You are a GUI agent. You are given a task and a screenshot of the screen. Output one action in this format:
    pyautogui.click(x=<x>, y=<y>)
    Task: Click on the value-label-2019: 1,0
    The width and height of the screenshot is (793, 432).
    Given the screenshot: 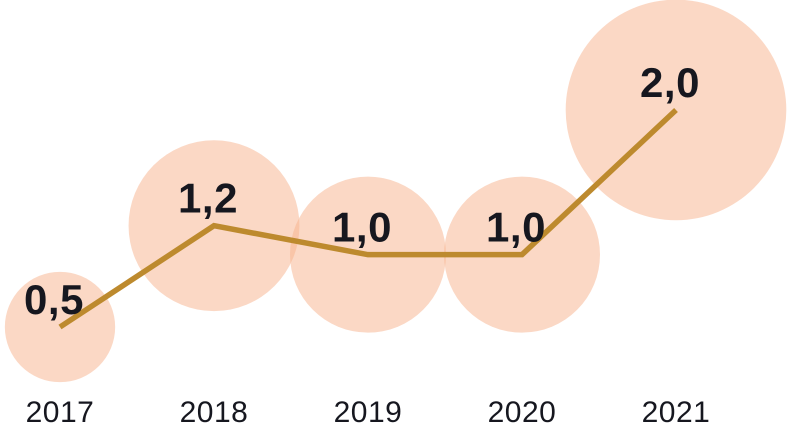 What is the action you would take?
    pyautogui.click(x=362, y=227)
    